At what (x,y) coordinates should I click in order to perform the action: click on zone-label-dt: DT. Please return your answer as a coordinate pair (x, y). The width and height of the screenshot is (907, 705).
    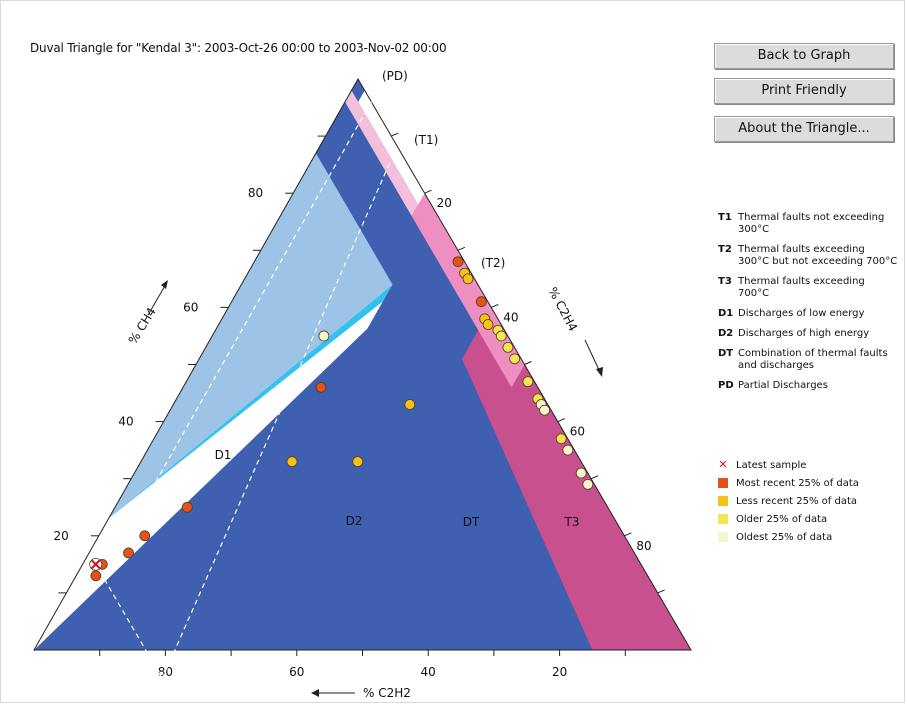
    Looking at the image, I should click on (471, 522).